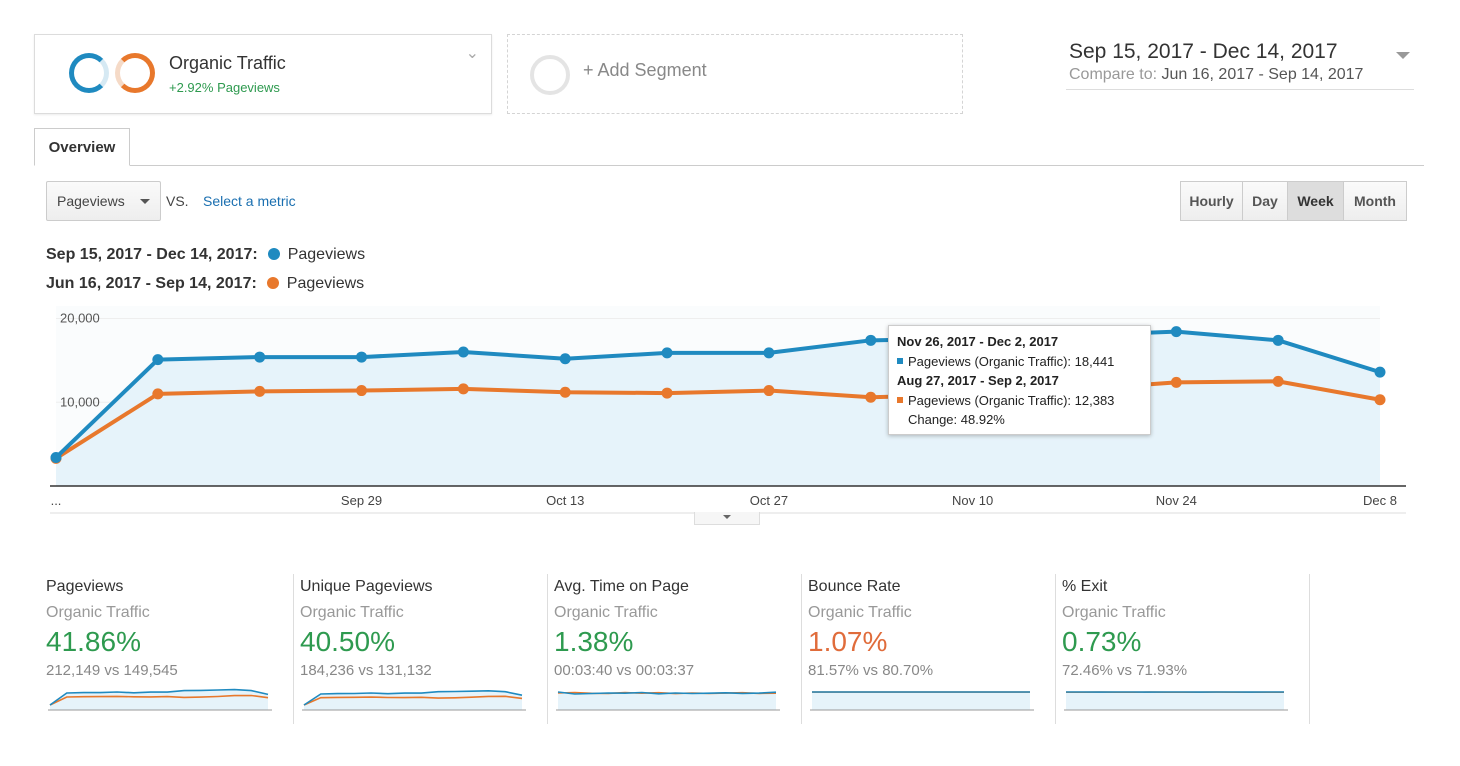 This screenshot has height=766, width=1460. I want to click on metric-select: Pageviews, so click(103, 201).